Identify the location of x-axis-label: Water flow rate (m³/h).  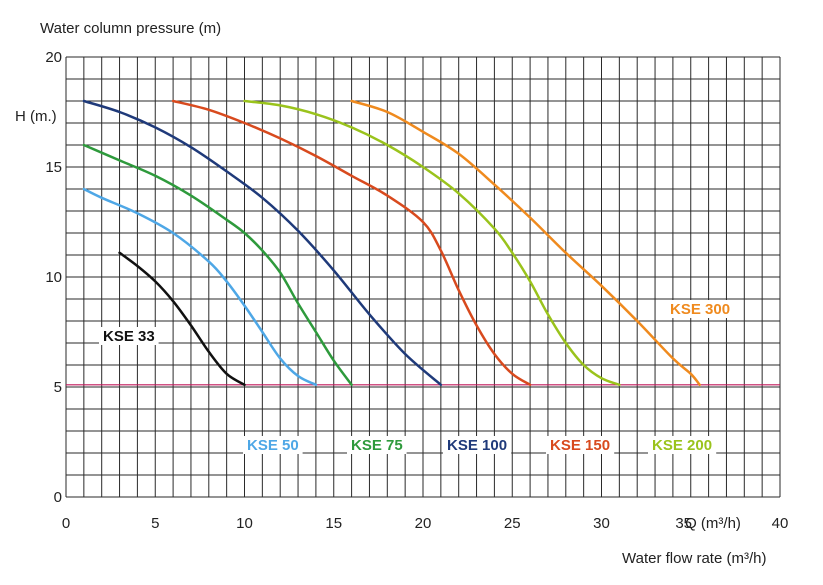
(694, 558).